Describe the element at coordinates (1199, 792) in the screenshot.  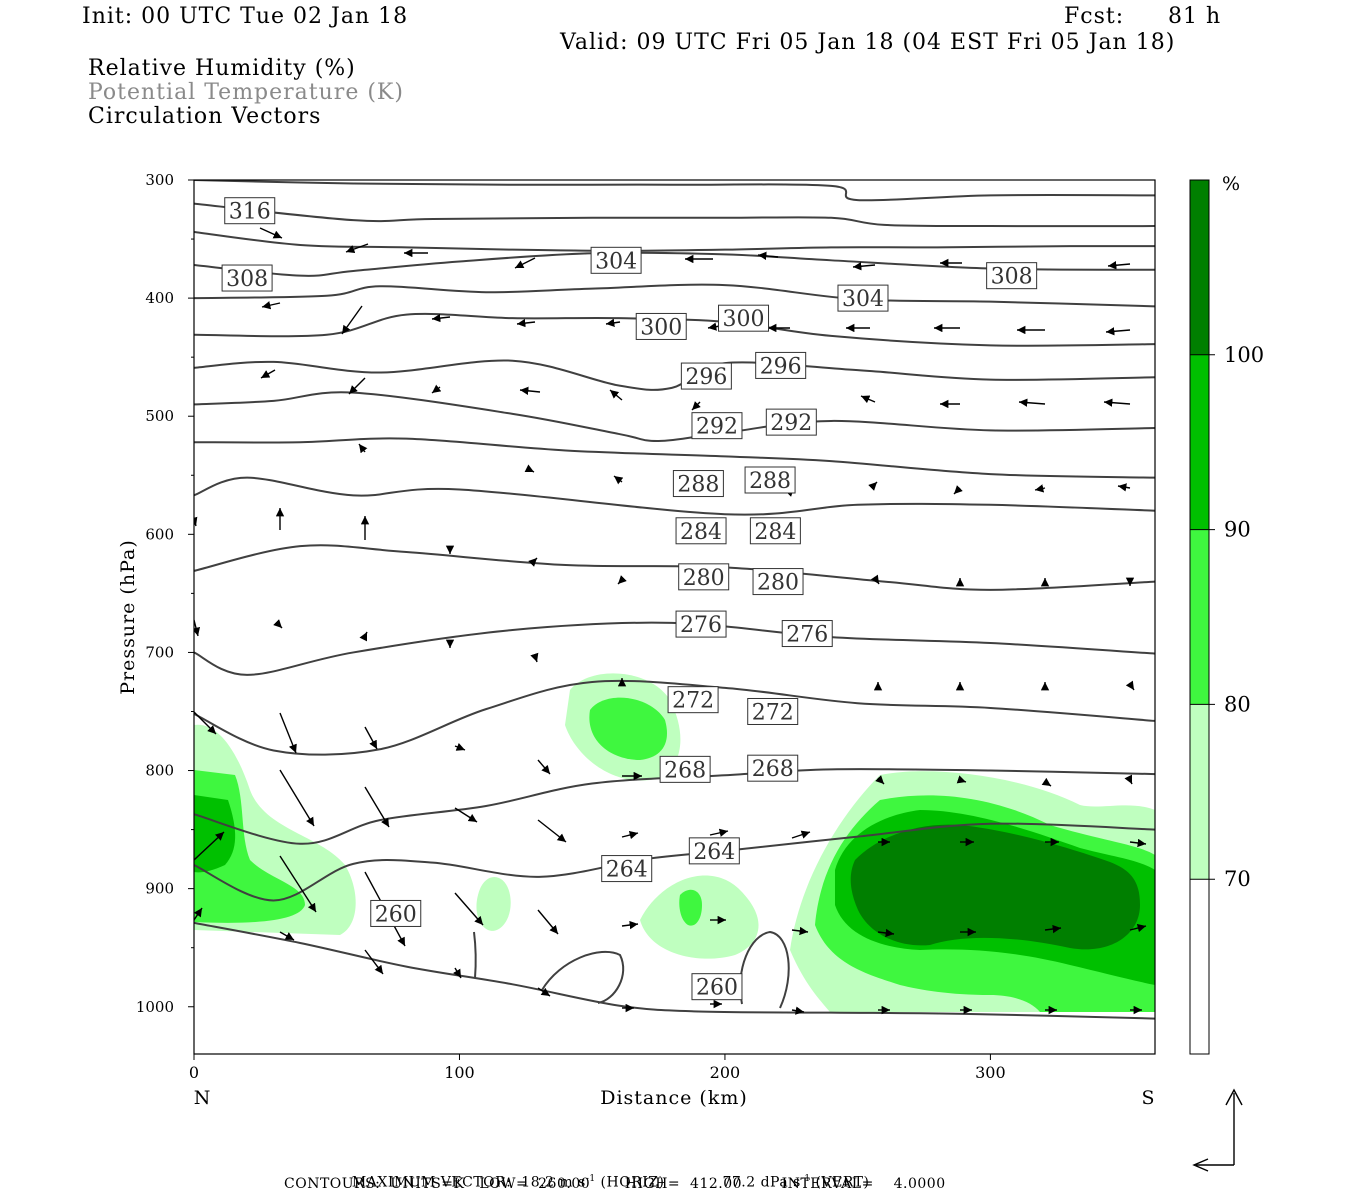
I see `colorbar-segment` at that location.